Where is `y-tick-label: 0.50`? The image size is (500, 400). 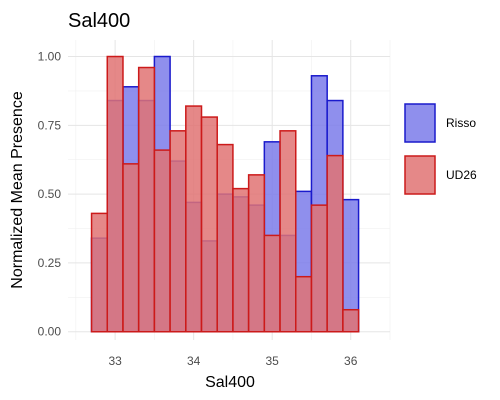 y-tick-label: 0.50 is located at coordinates (50, 194).